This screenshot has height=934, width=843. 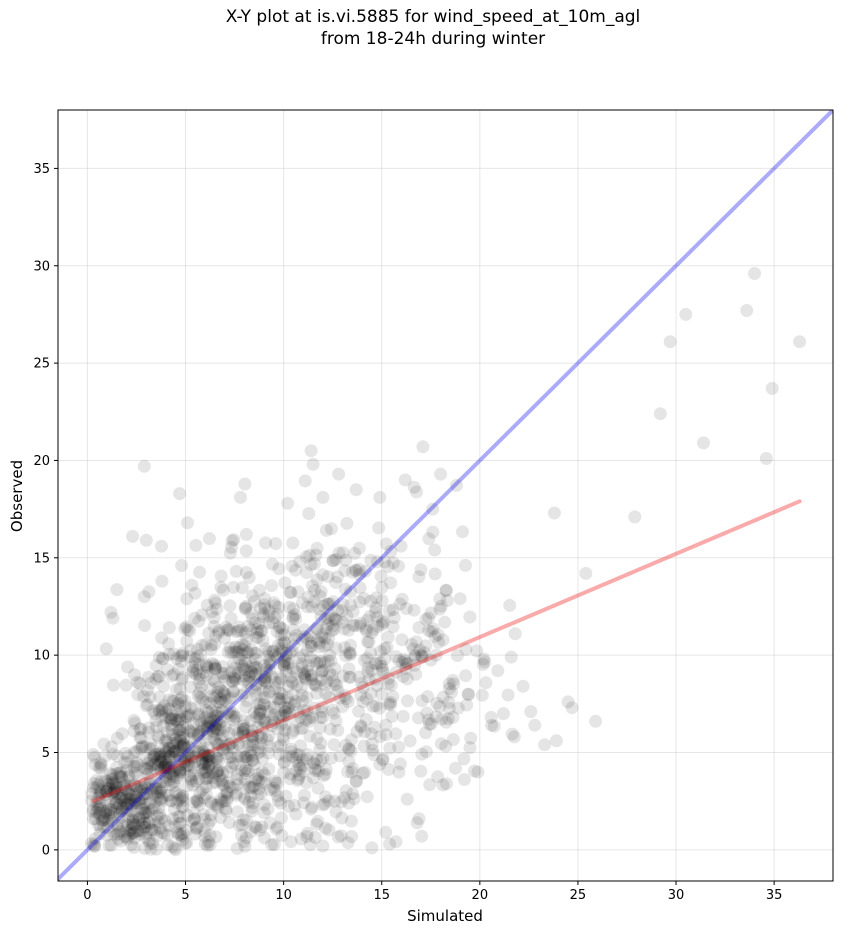 I want to click on y-tick-label: 25, so click(x=41, y=364).